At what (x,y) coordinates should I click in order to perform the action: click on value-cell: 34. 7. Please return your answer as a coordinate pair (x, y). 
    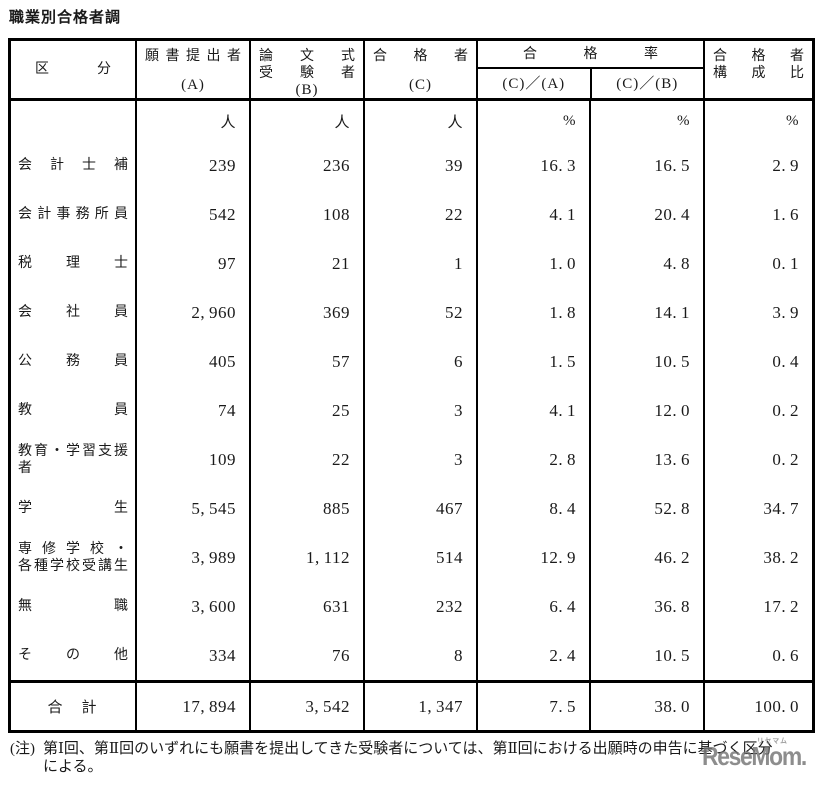
    Looking at the image, I should click on (781, 508).